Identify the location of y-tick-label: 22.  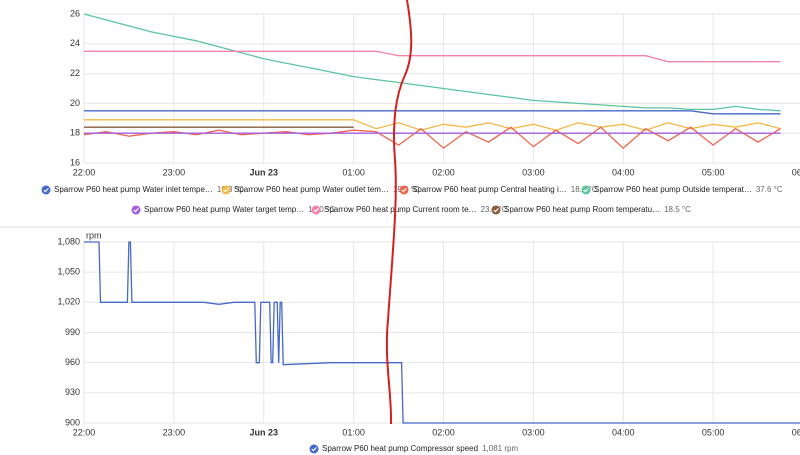
(75, 73).